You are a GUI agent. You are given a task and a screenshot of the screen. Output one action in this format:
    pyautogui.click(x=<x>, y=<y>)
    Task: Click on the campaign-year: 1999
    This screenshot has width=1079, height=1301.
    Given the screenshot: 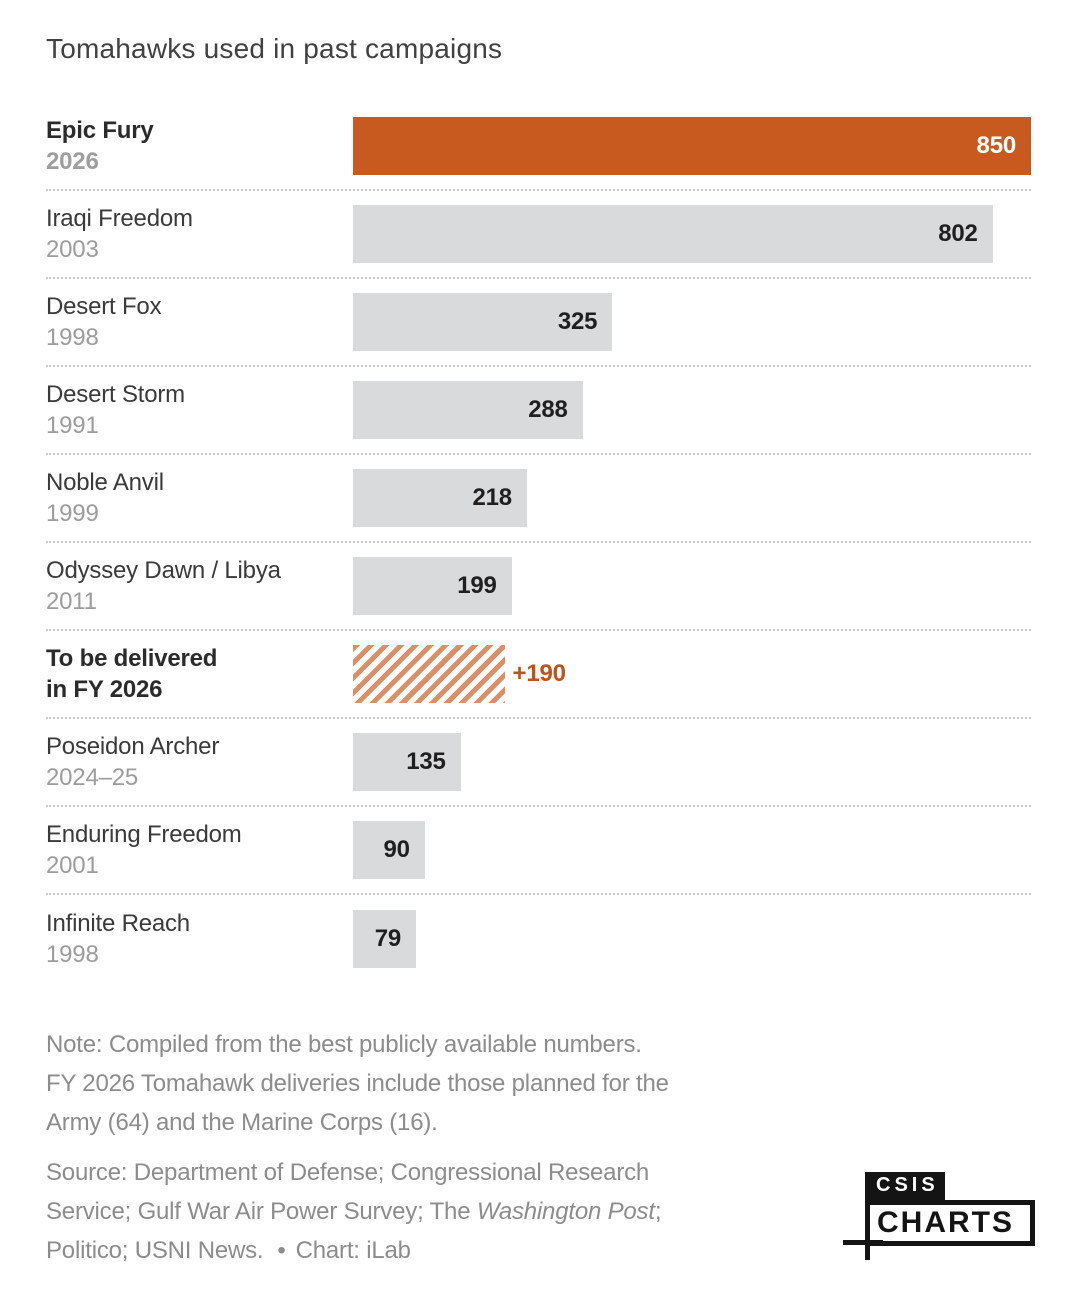 What is the action you would take?
    pyautogui.click(x=72, y=513)
    